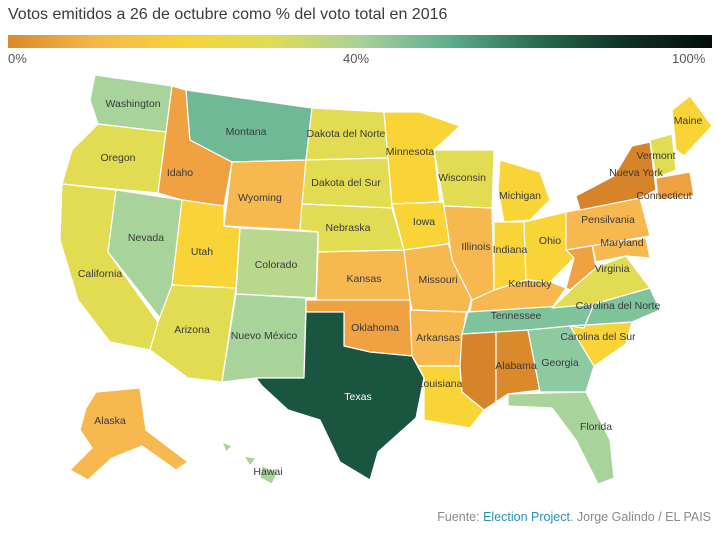  Describe the element at coordinates (550, 241) in the screenshot. I see `label-ohio: Ohio` at that location.